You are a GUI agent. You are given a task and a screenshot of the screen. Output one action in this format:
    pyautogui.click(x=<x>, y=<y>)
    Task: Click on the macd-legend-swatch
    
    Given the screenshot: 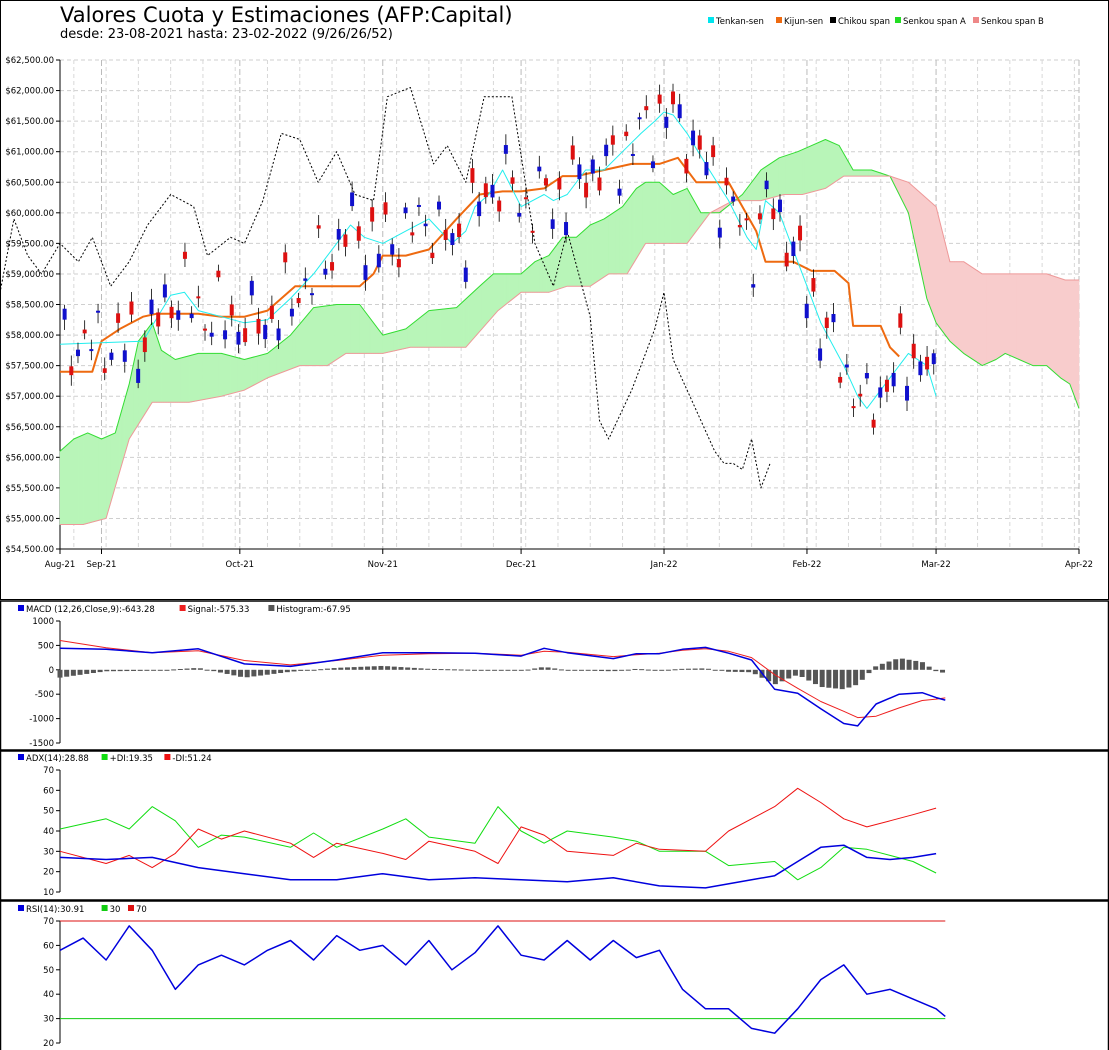 What is the action you would take?
    pyautogui.click(x=271, y=608)
    